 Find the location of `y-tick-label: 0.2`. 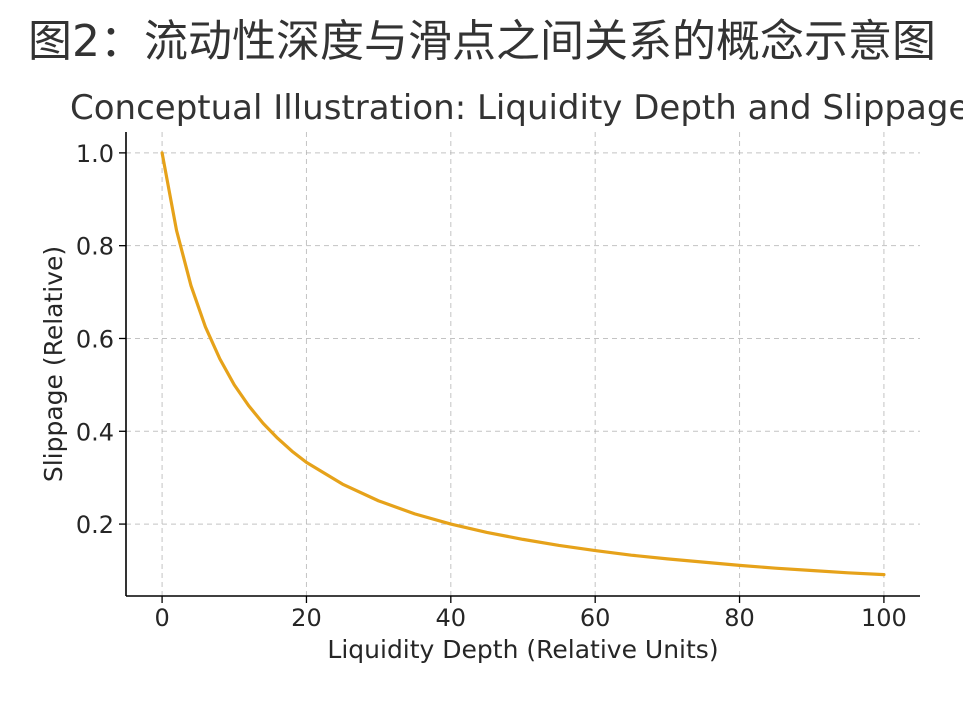

y-tick-label: 0.2 is located at coordinates (95, 525).